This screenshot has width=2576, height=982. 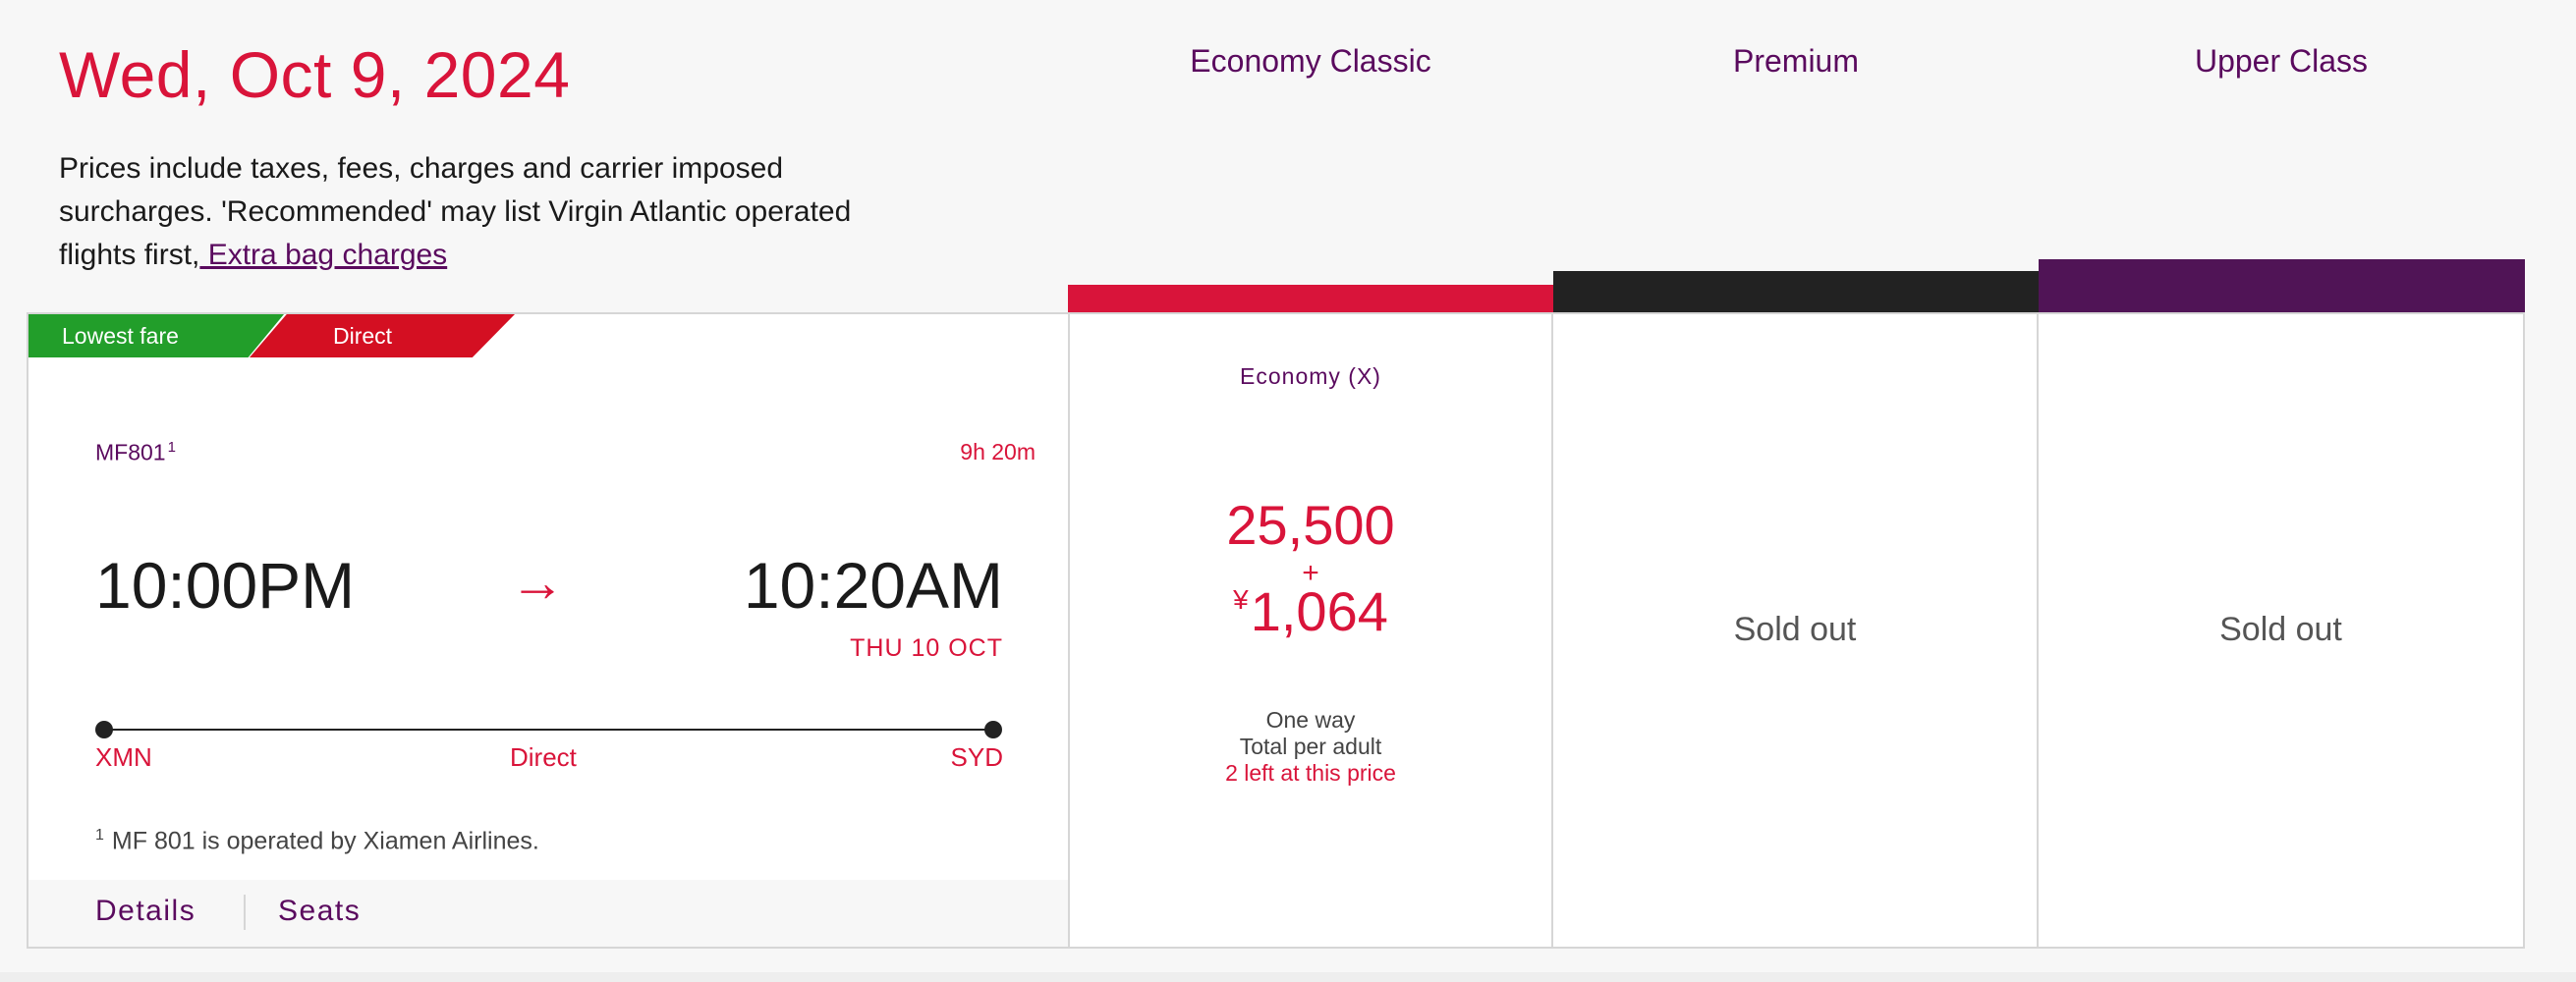 I want to click on flight-card-footer: Details Seats, so click(x=548, y=913).